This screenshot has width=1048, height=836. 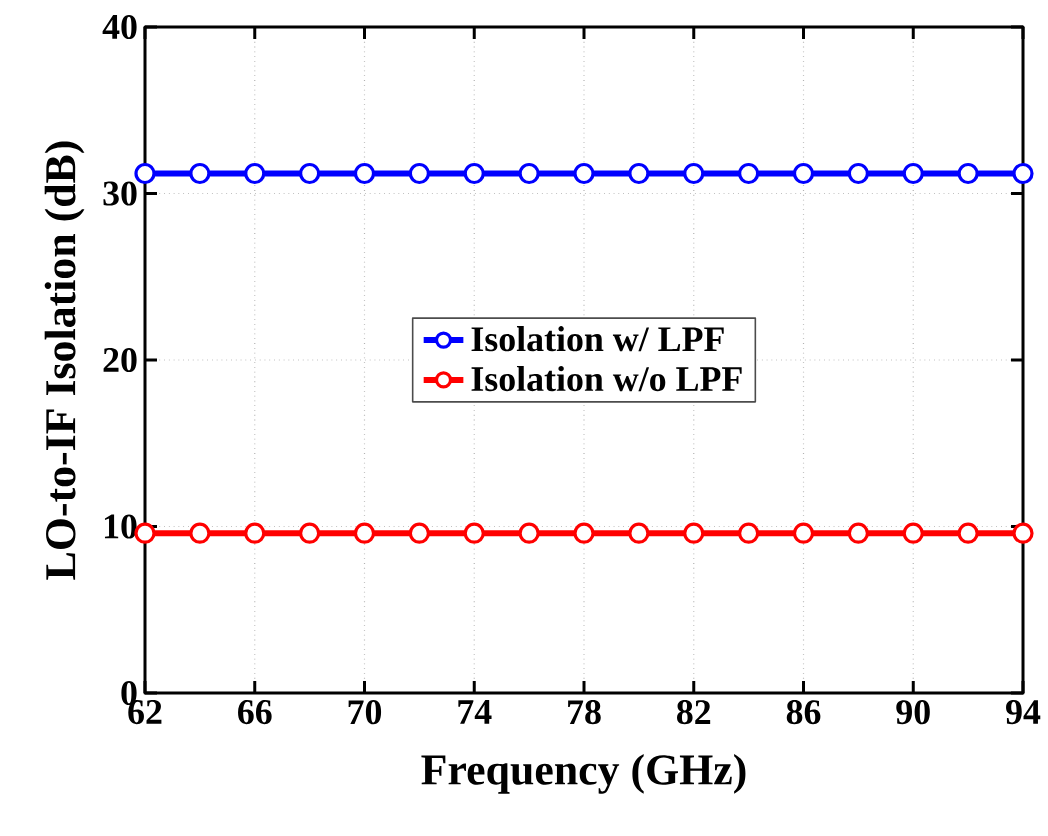 What do you see at coordinates (120, 526) in the screenshot?
I see `y-tick-label: 10` at bounding box center [120, 526].